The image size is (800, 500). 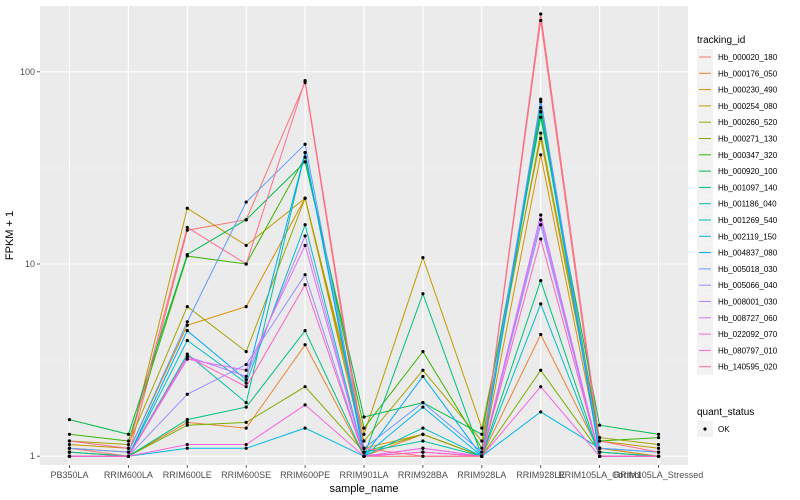 What do you see at coordinates (363, 489) in the screenshot?
I see `x-axis-title: sample_name` at bounding box center [363, 489].